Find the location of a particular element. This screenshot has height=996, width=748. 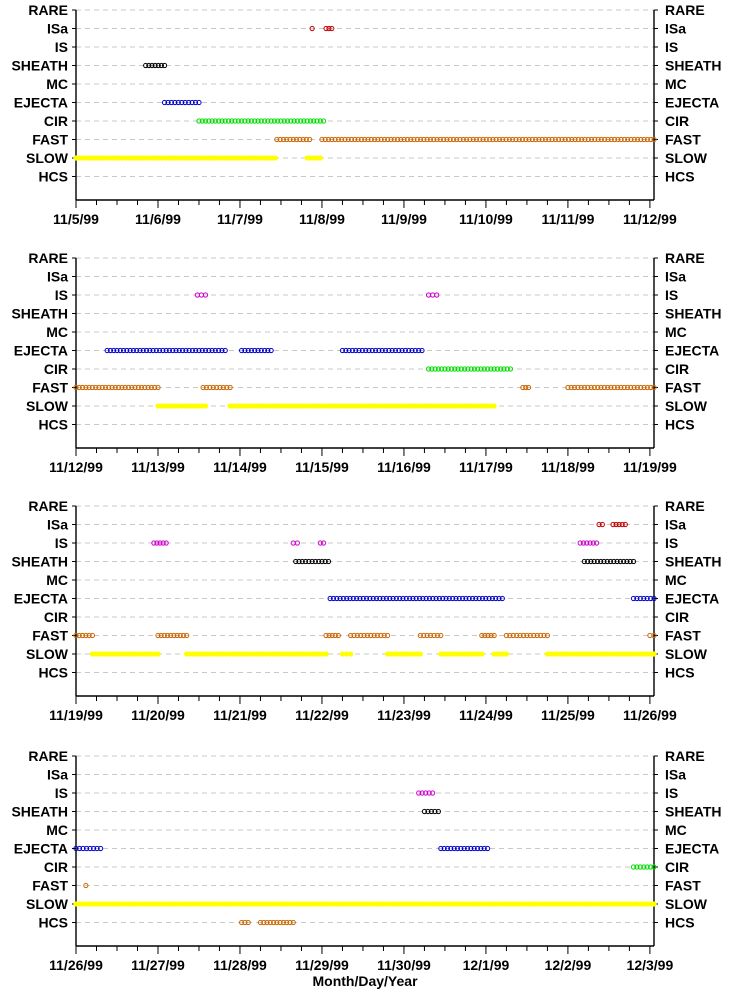

x-tick-label: 11/29/99 is located at coordinates (322, 965).